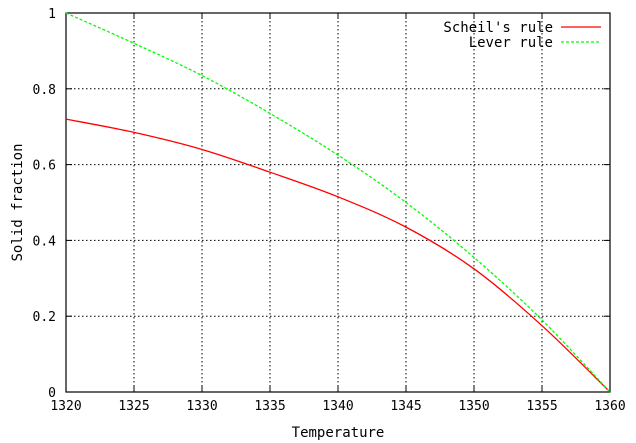 The image size is (636, 443). What do you see at coordinates (473, 406) in the screenshot?
I see `x-tick-label: 1350` at bounding box center [473, 406].